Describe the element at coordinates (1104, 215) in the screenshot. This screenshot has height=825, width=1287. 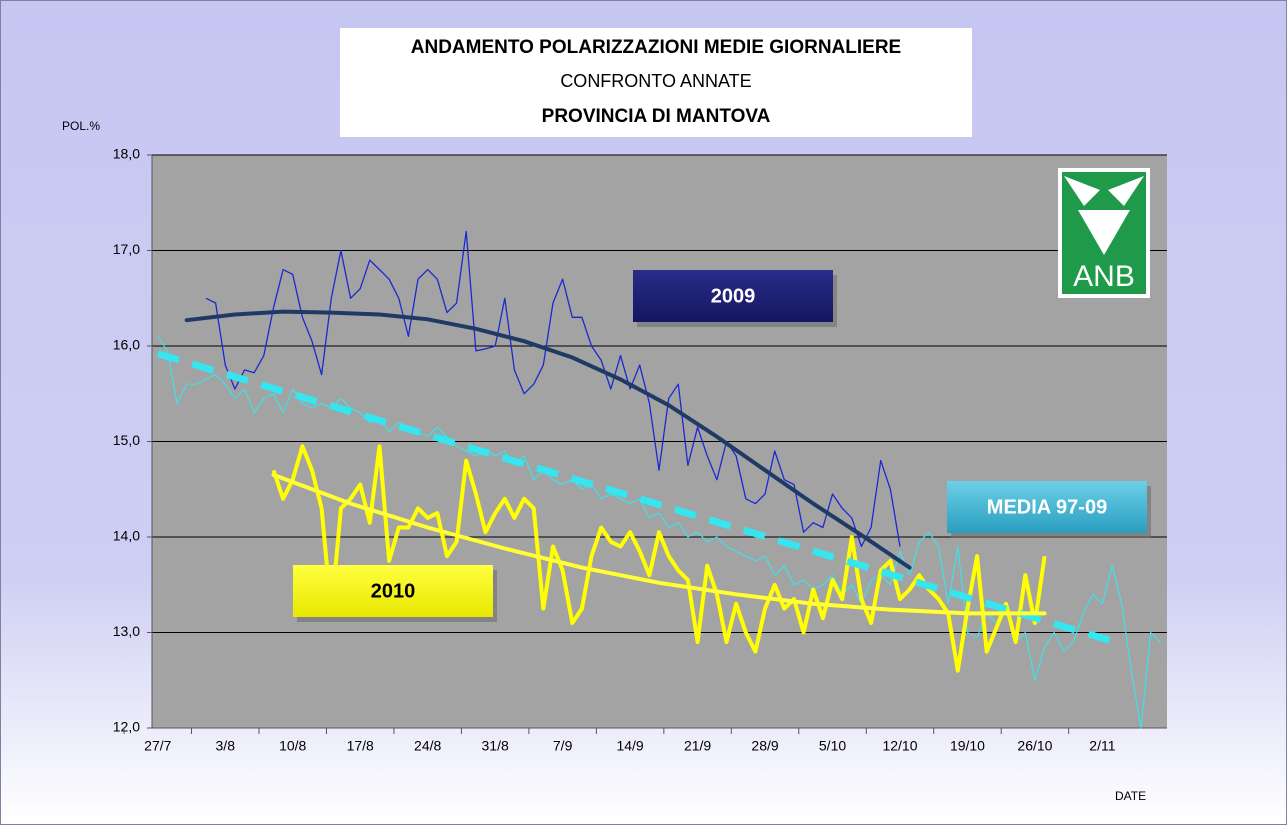
I see `logo-icon` at that location.